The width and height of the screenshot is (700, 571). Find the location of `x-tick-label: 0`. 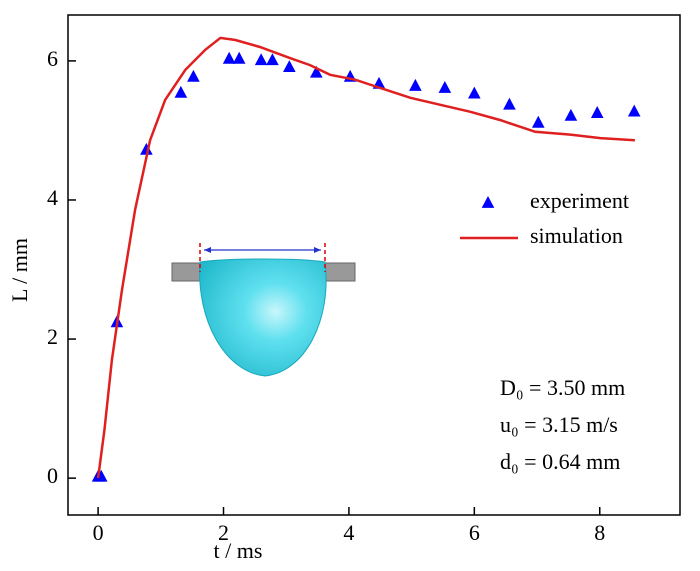

x-tick-label: 0 is located at coordinates (98, 532).